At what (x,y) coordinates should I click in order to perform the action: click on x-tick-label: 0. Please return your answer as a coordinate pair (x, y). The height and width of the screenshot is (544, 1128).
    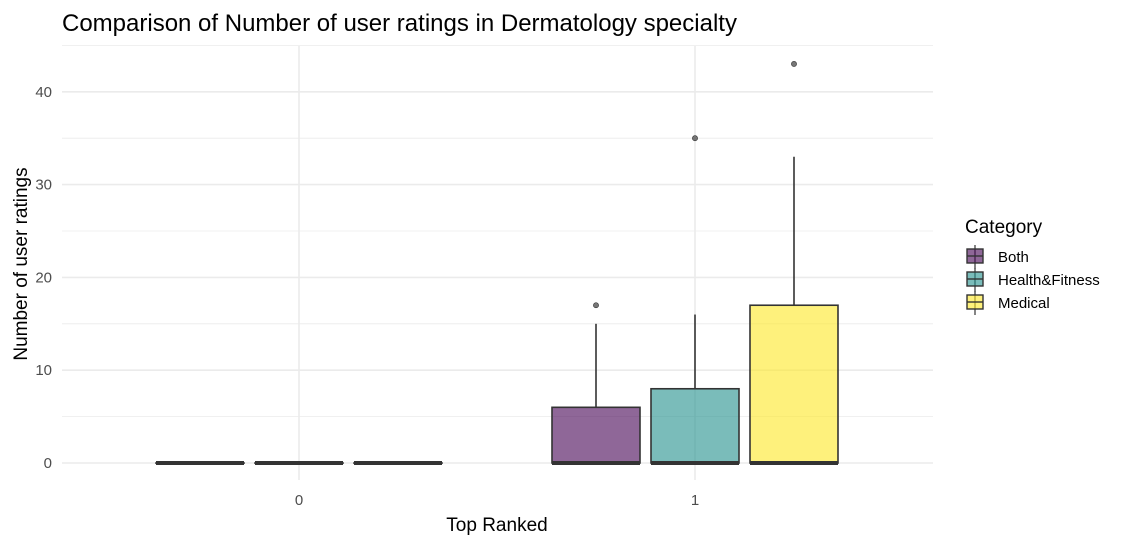
    Looking at the image, I should click on (299, 500).